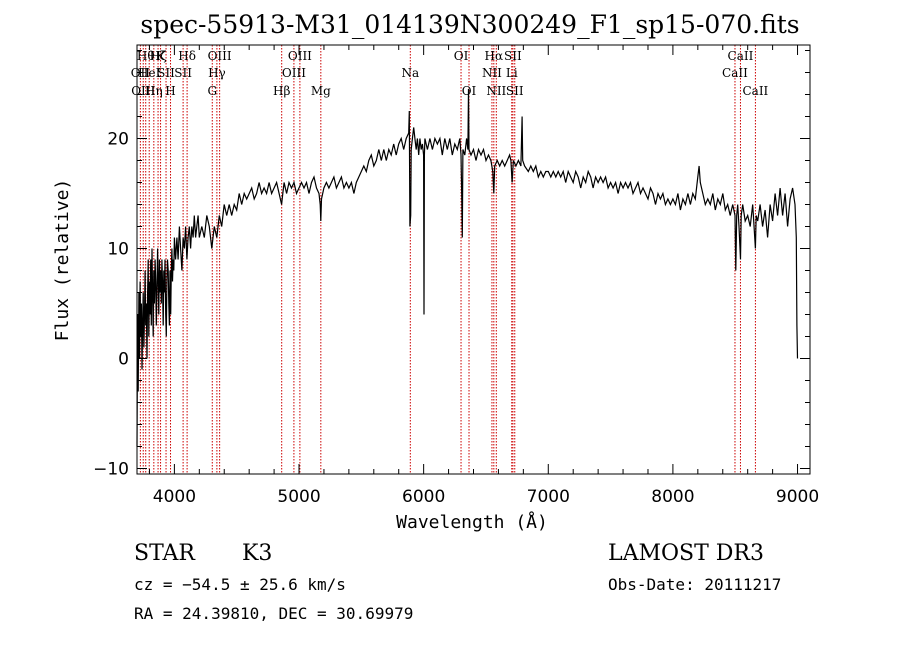  What do you see at coordinates (494, 56) in the screenshot?
I see `line-marker-label: Hα` at bounding box center [494, 56].